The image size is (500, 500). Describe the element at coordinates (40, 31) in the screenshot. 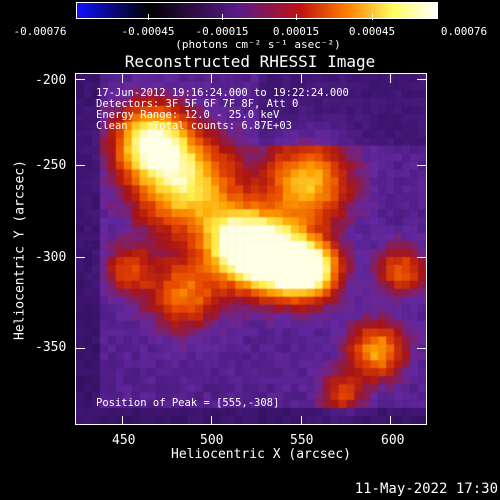

I see `colorbar-tick-label: -0.00076` at that location.